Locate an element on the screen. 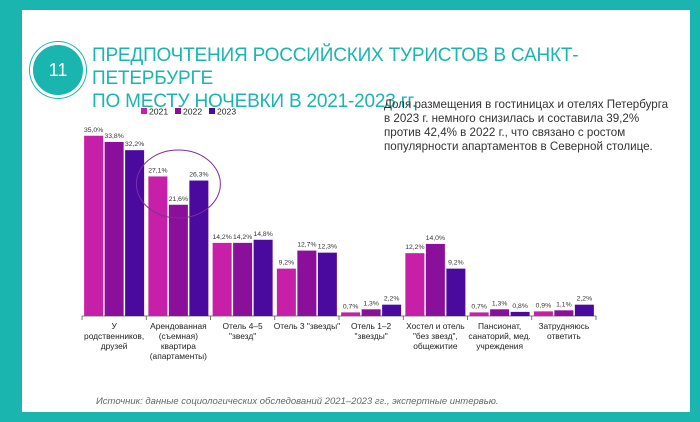  category-label: Отель 1–2 "звезды" is located at coordinates (371, 331).